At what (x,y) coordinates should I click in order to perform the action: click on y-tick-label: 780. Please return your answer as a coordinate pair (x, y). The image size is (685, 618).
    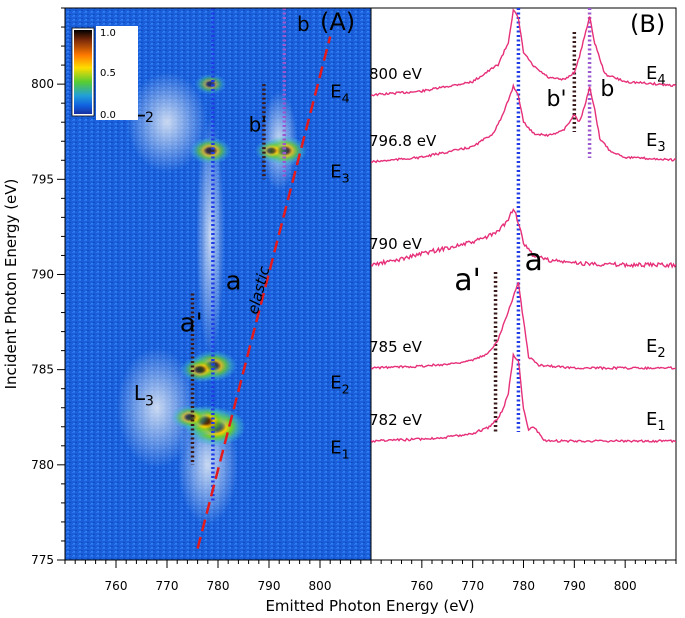
    Looking at the image, I should click on (42, 465).